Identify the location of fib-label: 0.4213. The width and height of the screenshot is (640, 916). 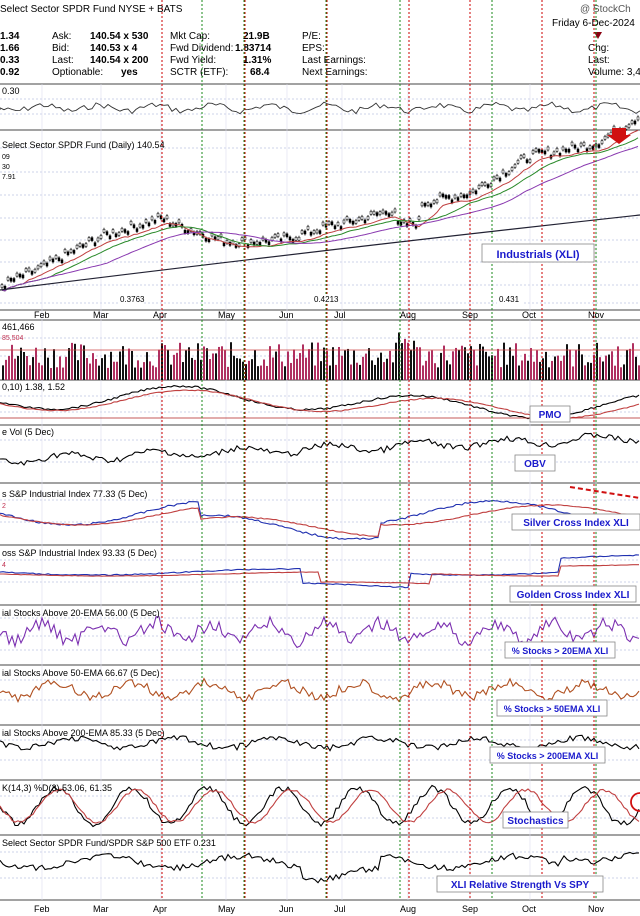
(326, 299).